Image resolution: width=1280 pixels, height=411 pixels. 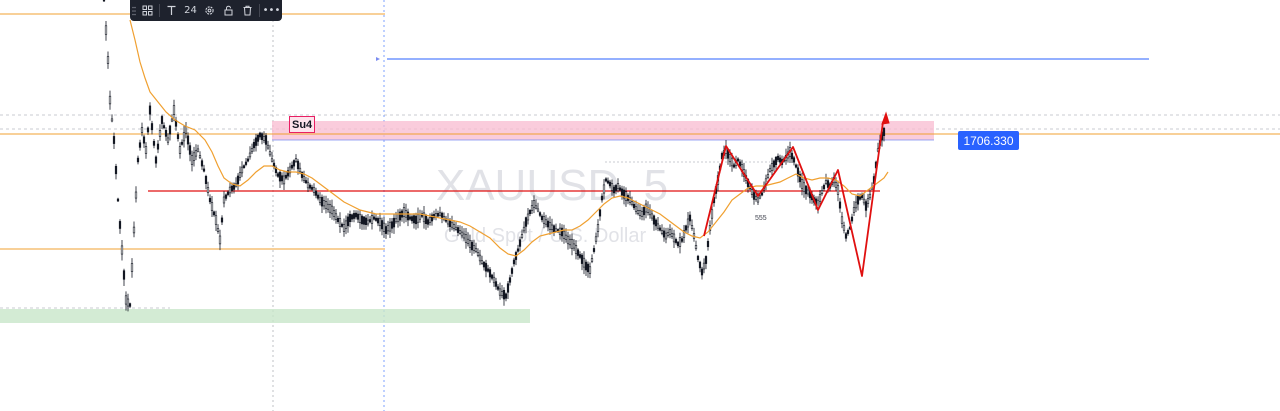 I want to click on support-zone, so click(x=265, y=316).